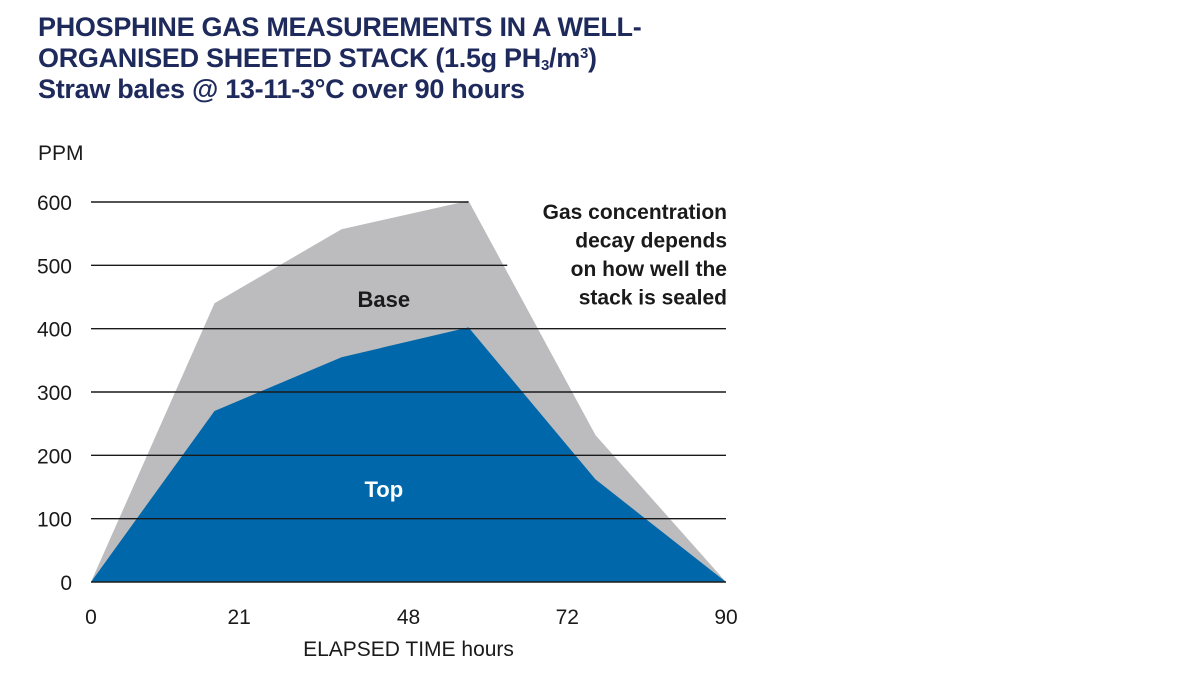 The width and height of the screenshot is (1200, 675). Describe the element at coordinates (583, 53) in the screenshot. I see `title-superscript: 3` at that location.